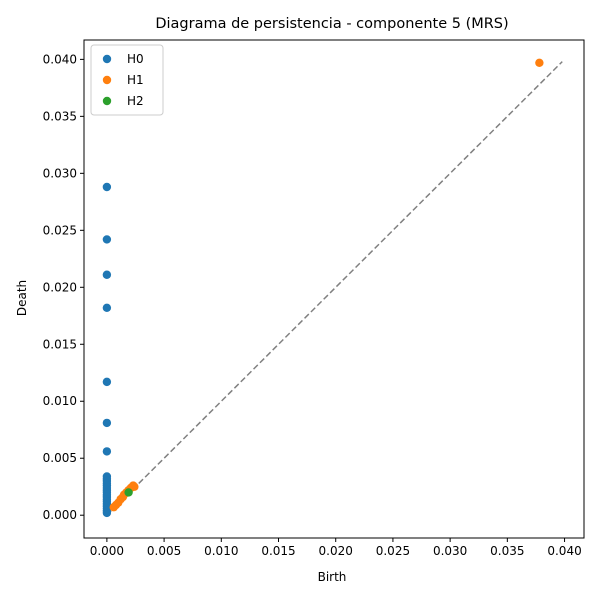  What do you see at coordinates (107, 101) in the screenshot?
I see `legend-marker-h2` at bounding box center [107, 101].